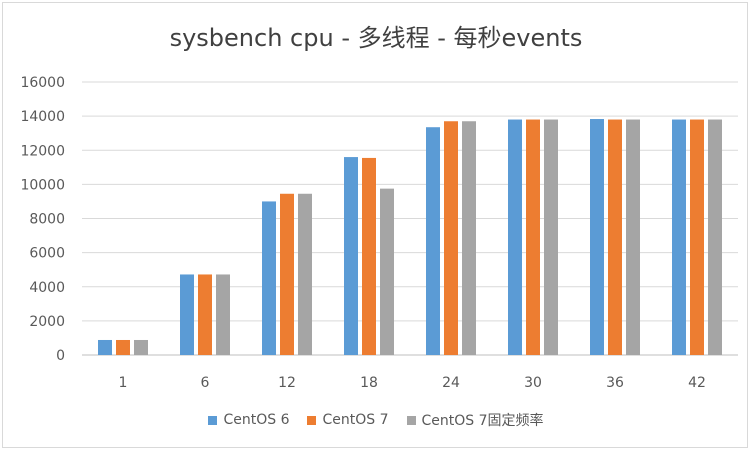  Describe the element at coordinates (256, 420) in the screenshot. I see `legend-label-centos6: CentOS 6` at that location.